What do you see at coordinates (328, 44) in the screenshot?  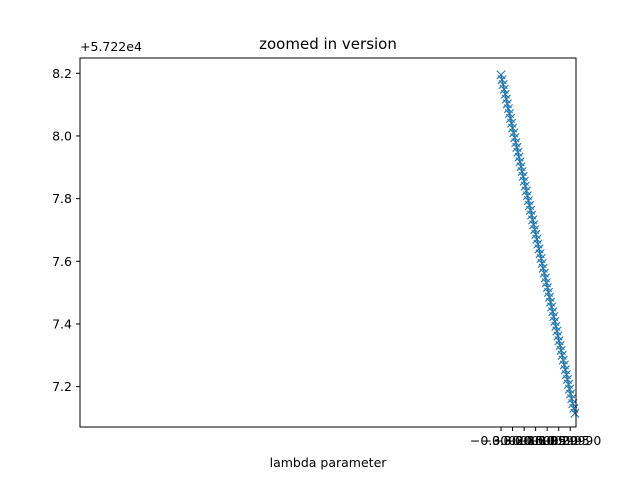 I see `chart-title: zoomed in version` at bounding box center [328, 44].